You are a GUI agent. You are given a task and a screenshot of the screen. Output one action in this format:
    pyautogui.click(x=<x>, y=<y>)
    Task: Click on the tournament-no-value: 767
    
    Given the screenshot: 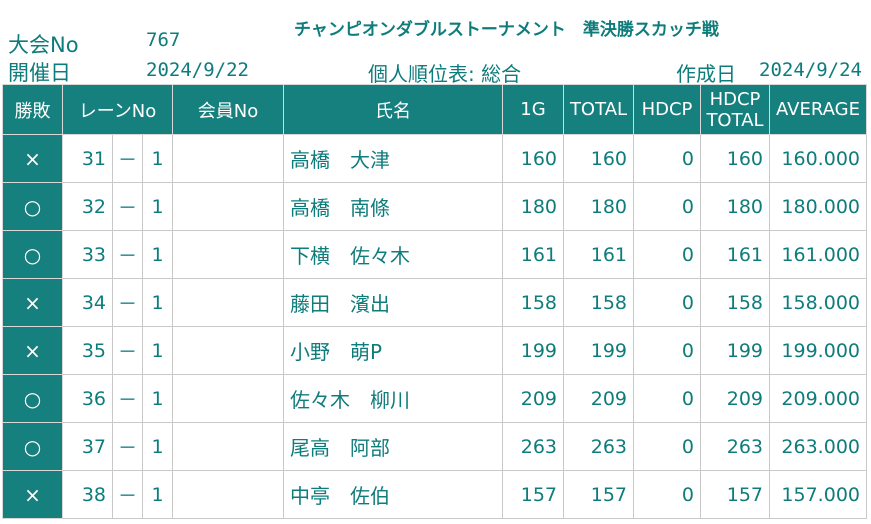 What is the action you would take?
    pyautogui.click(x=163, y=40)
    